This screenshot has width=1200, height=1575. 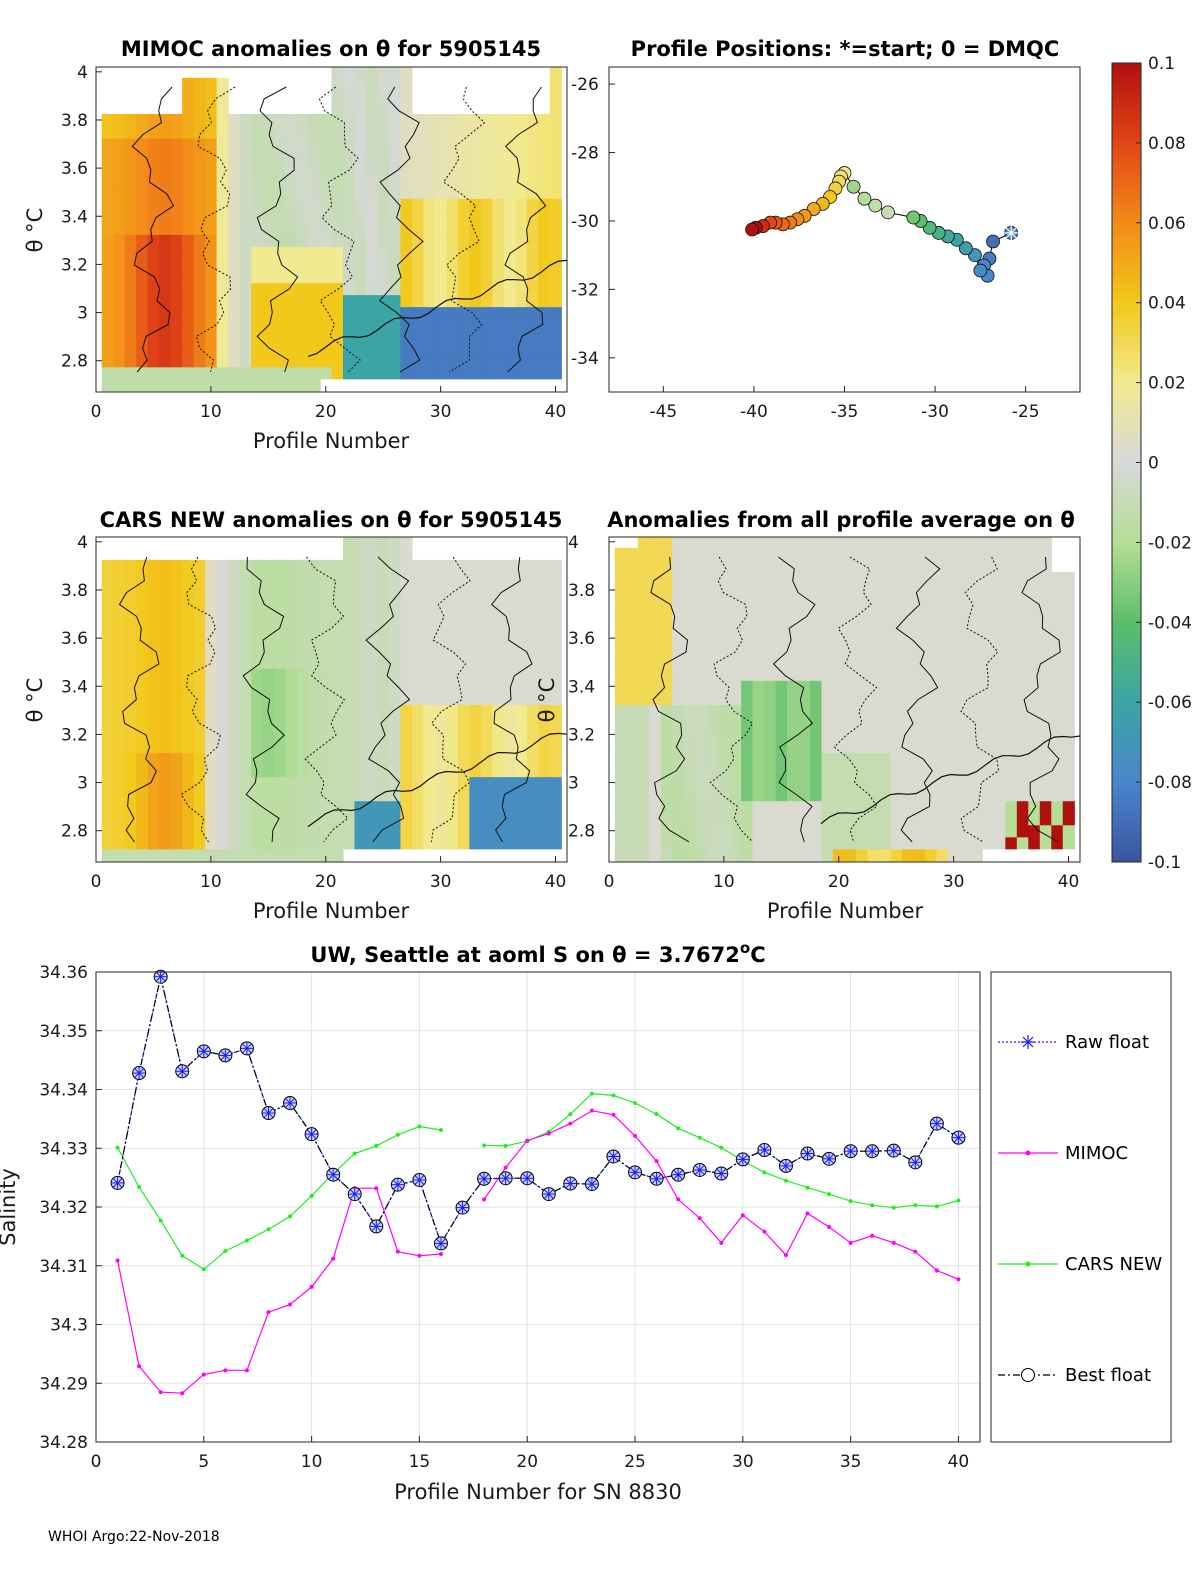 I want to click on x-tick-label: 0, so click(x=609, y=882).